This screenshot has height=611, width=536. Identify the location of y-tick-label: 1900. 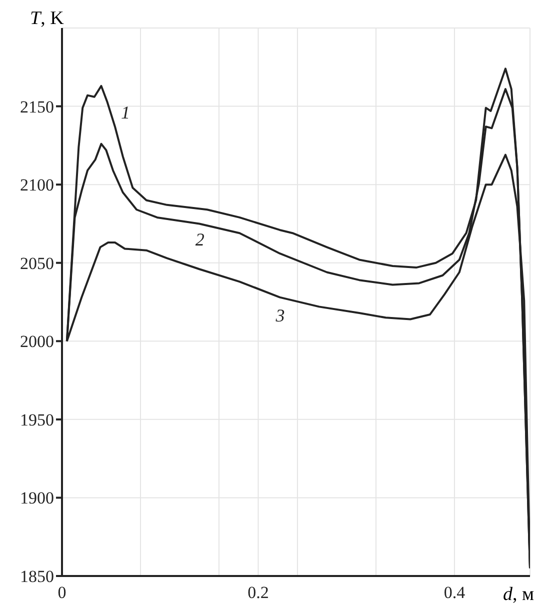
(37, 498).